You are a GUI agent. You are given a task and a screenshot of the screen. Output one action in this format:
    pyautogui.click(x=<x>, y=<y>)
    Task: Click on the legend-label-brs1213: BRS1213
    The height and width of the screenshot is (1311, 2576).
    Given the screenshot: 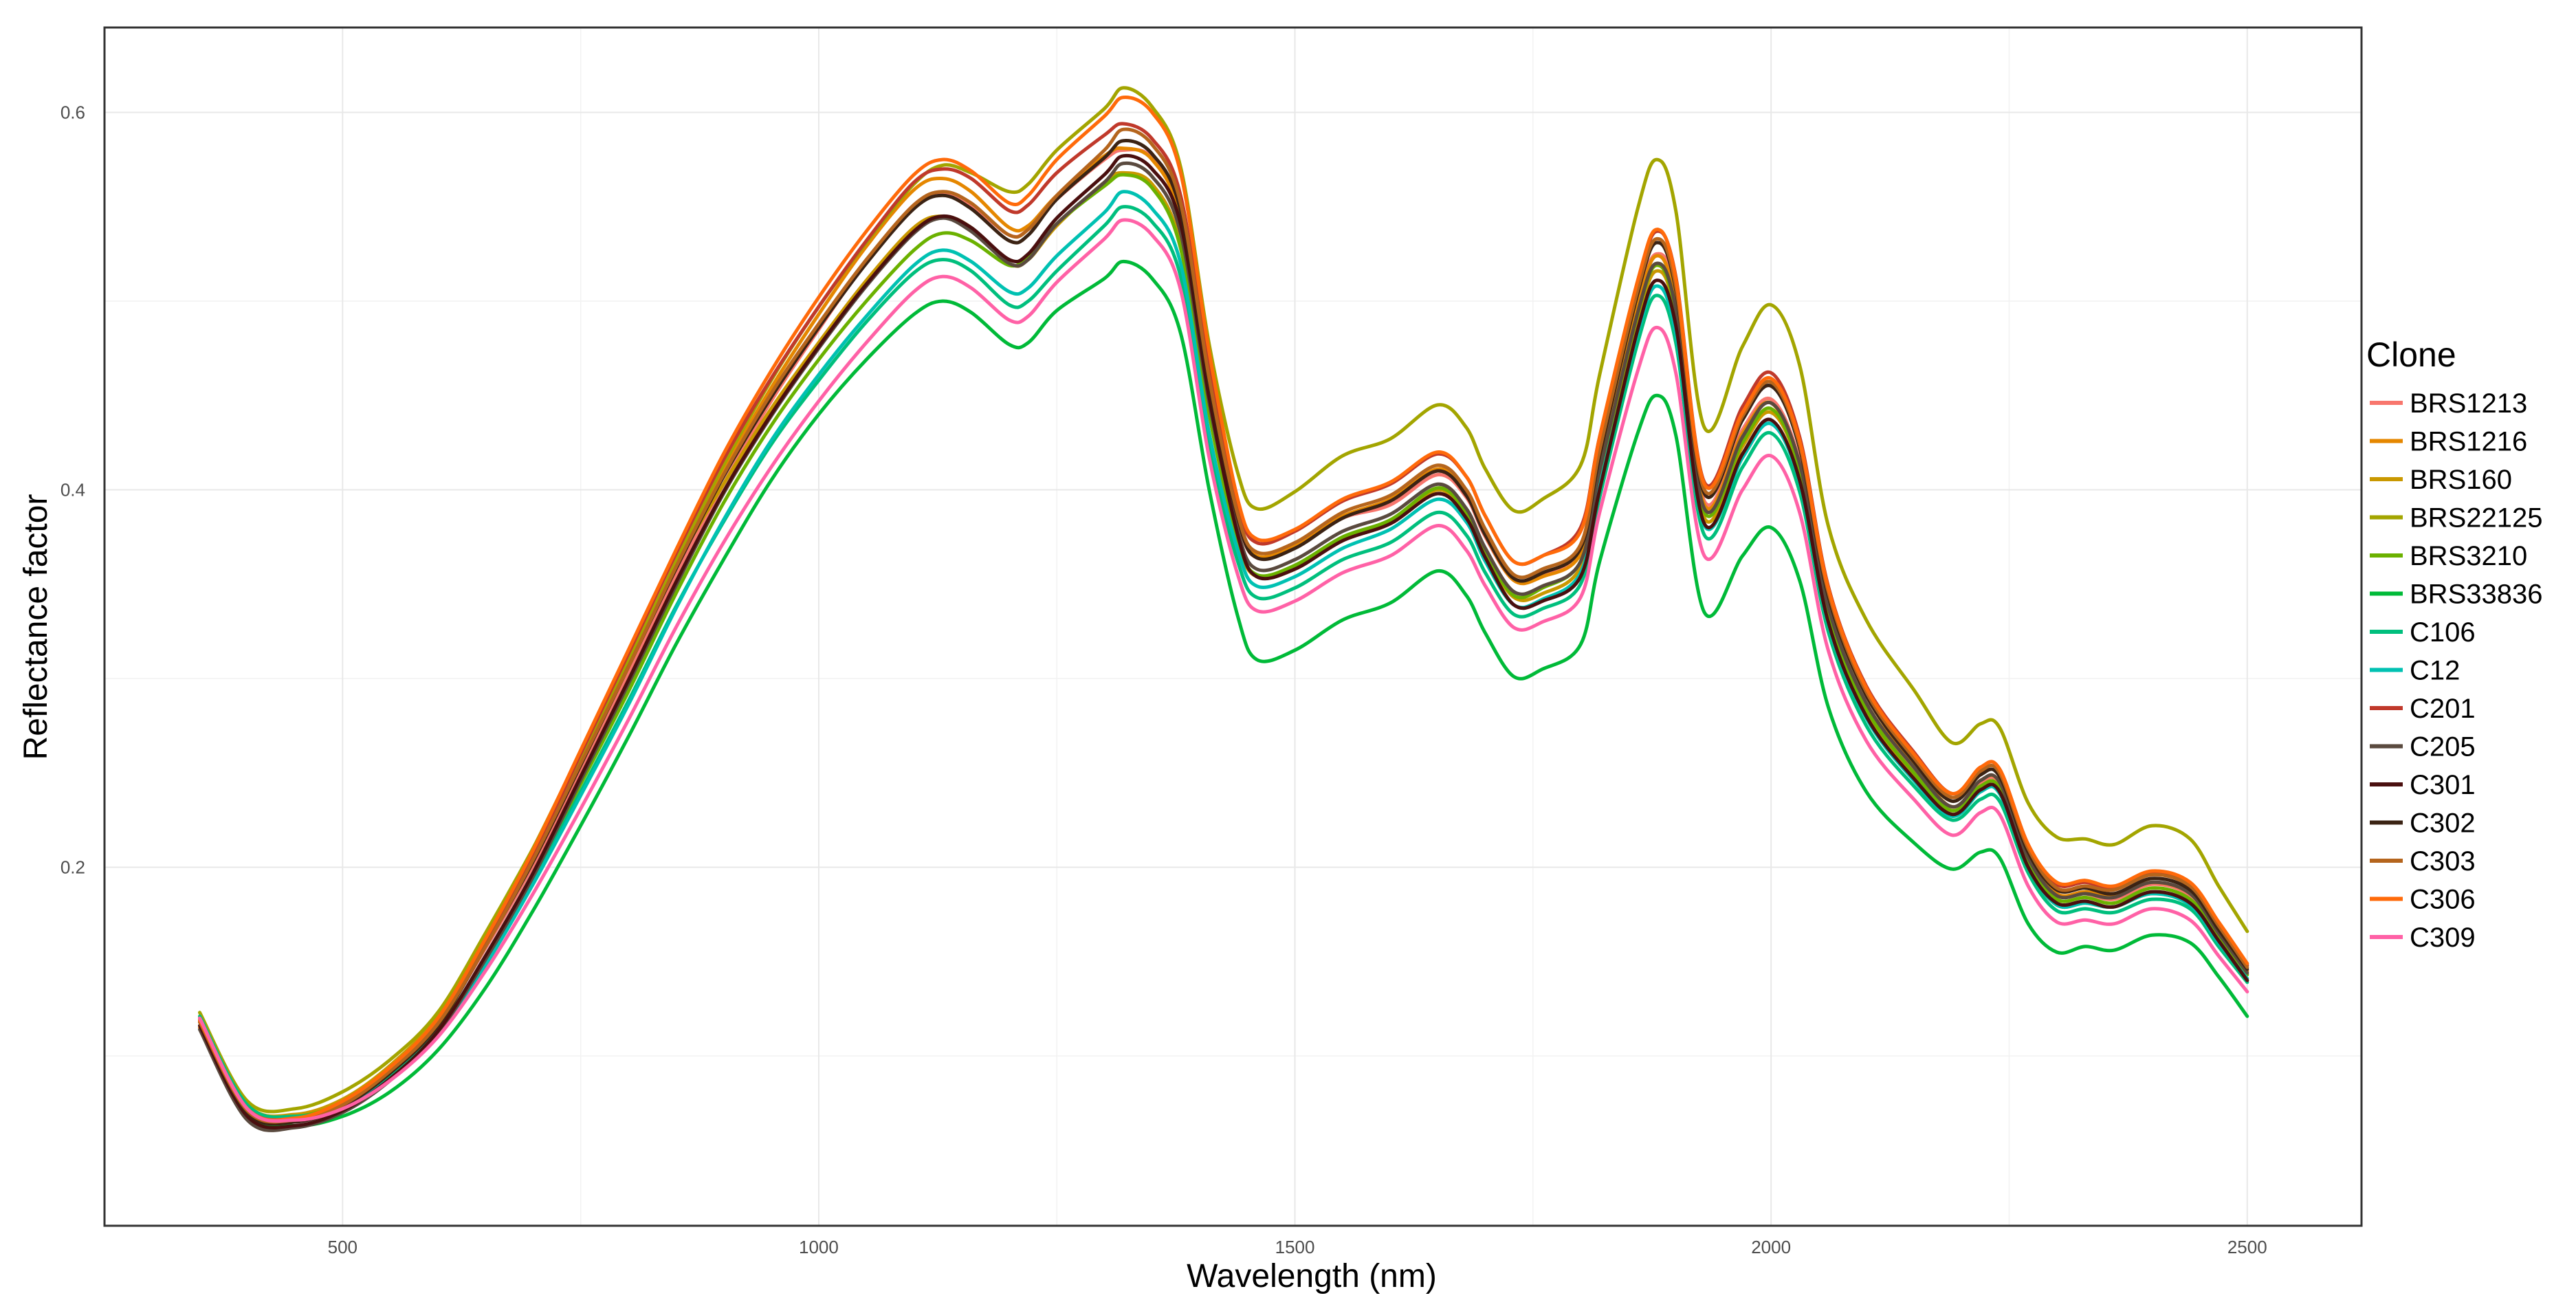 What is the action you would take?
    pyautogui.click(x=2468, y=403)
    